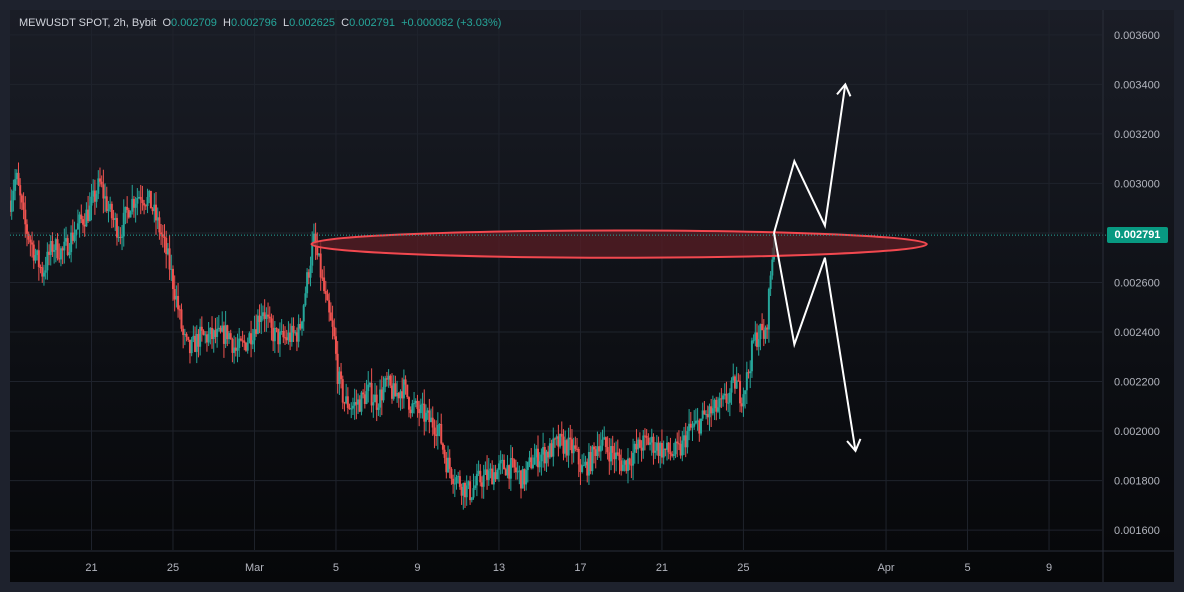 This screenshot has height=592, width=1184. Describe the element at coordinates (1049, 568) in the screenshot. I see `time-tick-label: 9` at that location.